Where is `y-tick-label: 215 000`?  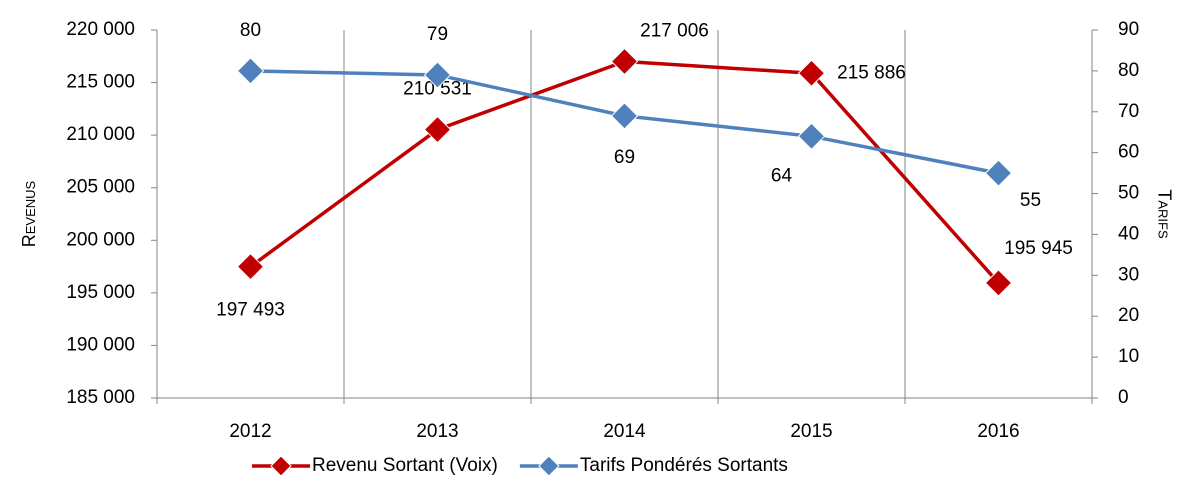
y-tick-label: 215 000 is located at coordinates (100, 82).